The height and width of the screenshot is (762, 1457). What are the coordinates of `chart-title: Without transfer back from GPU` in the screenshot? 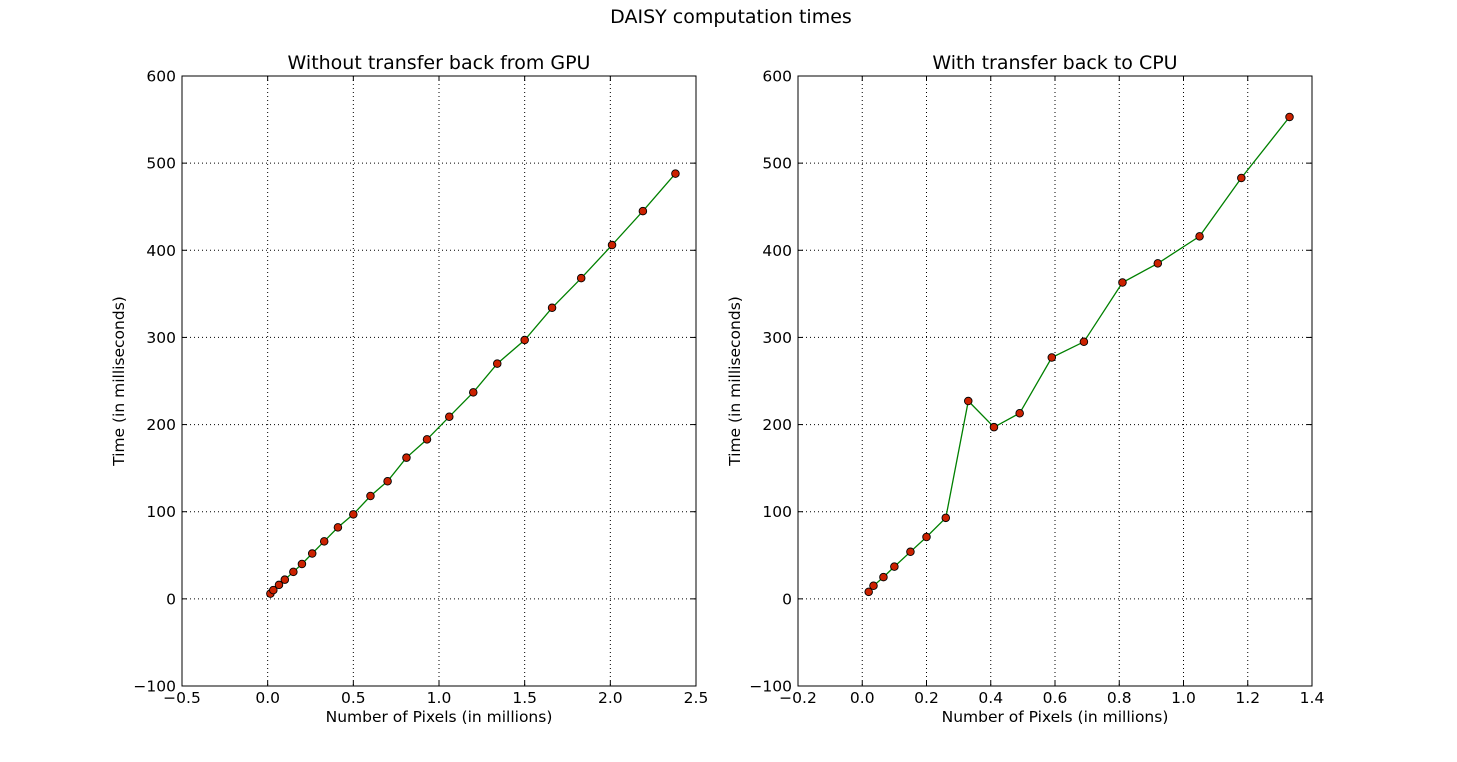 It's located at (439, 63).